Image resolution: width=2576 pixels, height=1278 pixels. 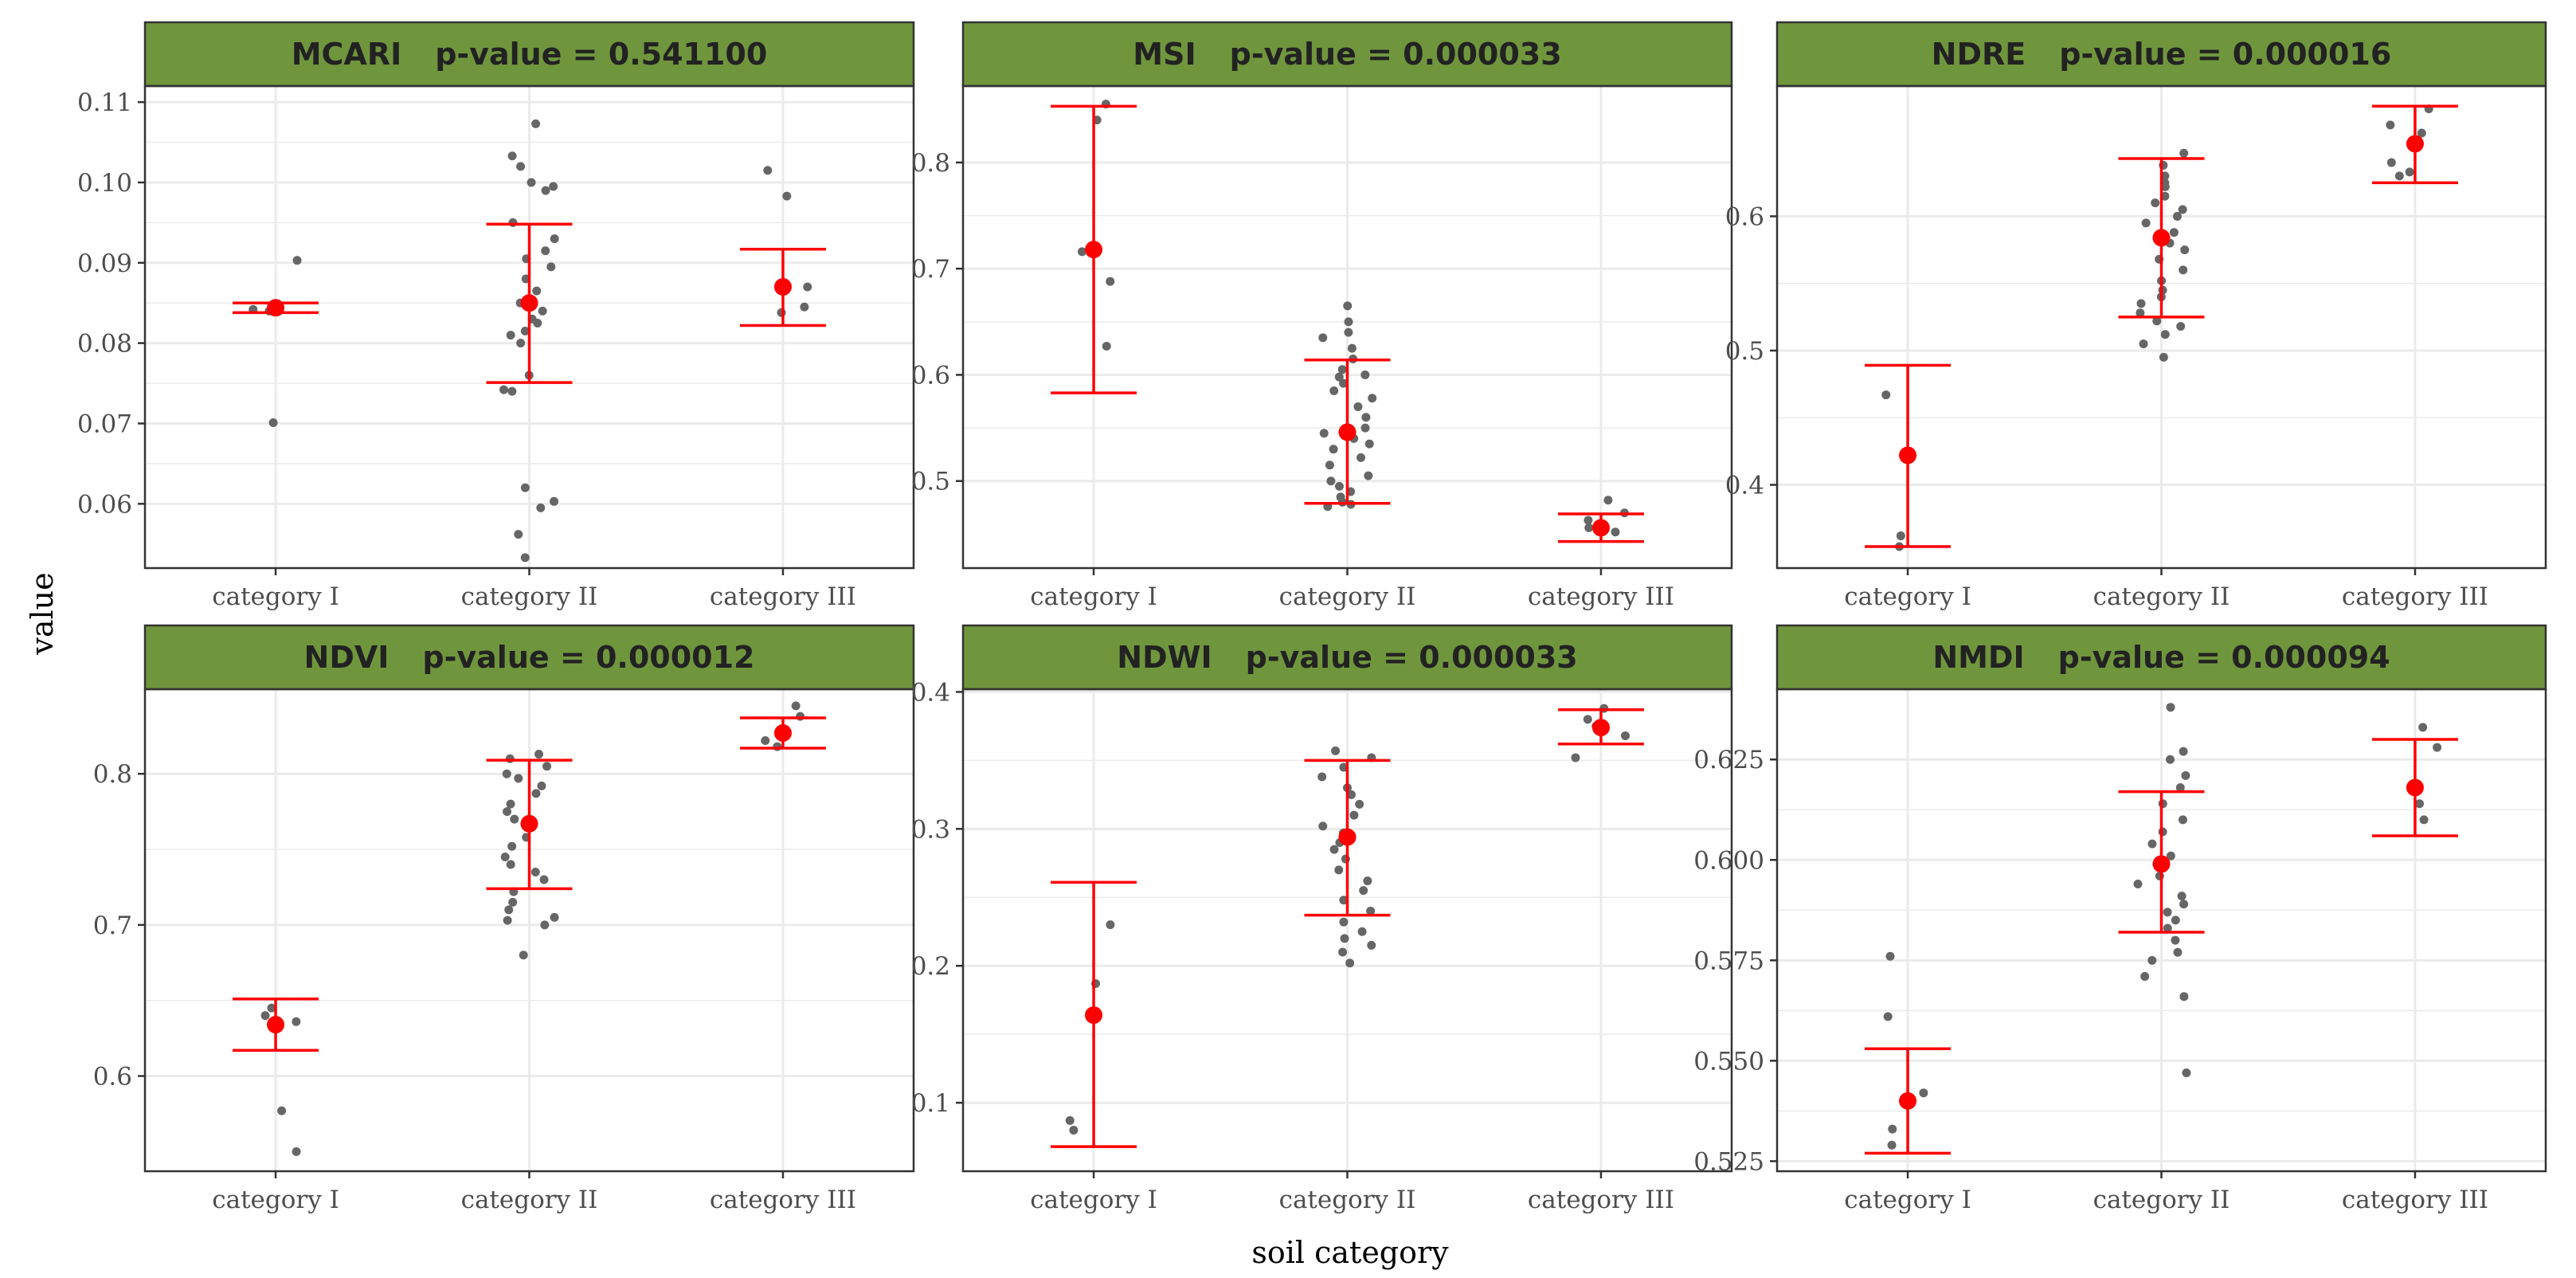 What do you see at coordinates (42, 613) in the screenshot?
I see `y-axis-title: value` at bounding box center [42, 613].